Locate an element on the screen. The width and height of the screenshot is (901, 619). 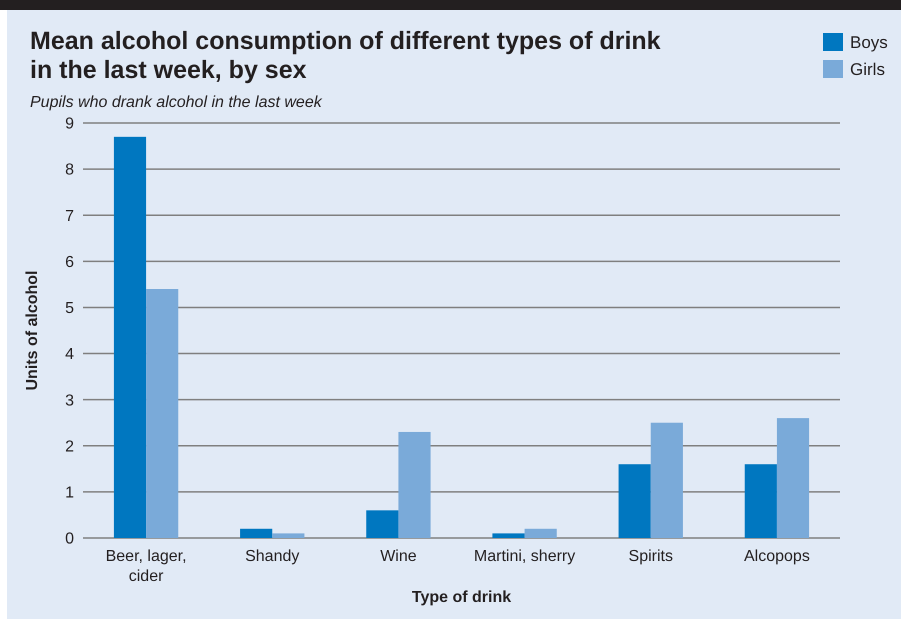
y-tick-label: 5 is located at coordinates (69, 309).